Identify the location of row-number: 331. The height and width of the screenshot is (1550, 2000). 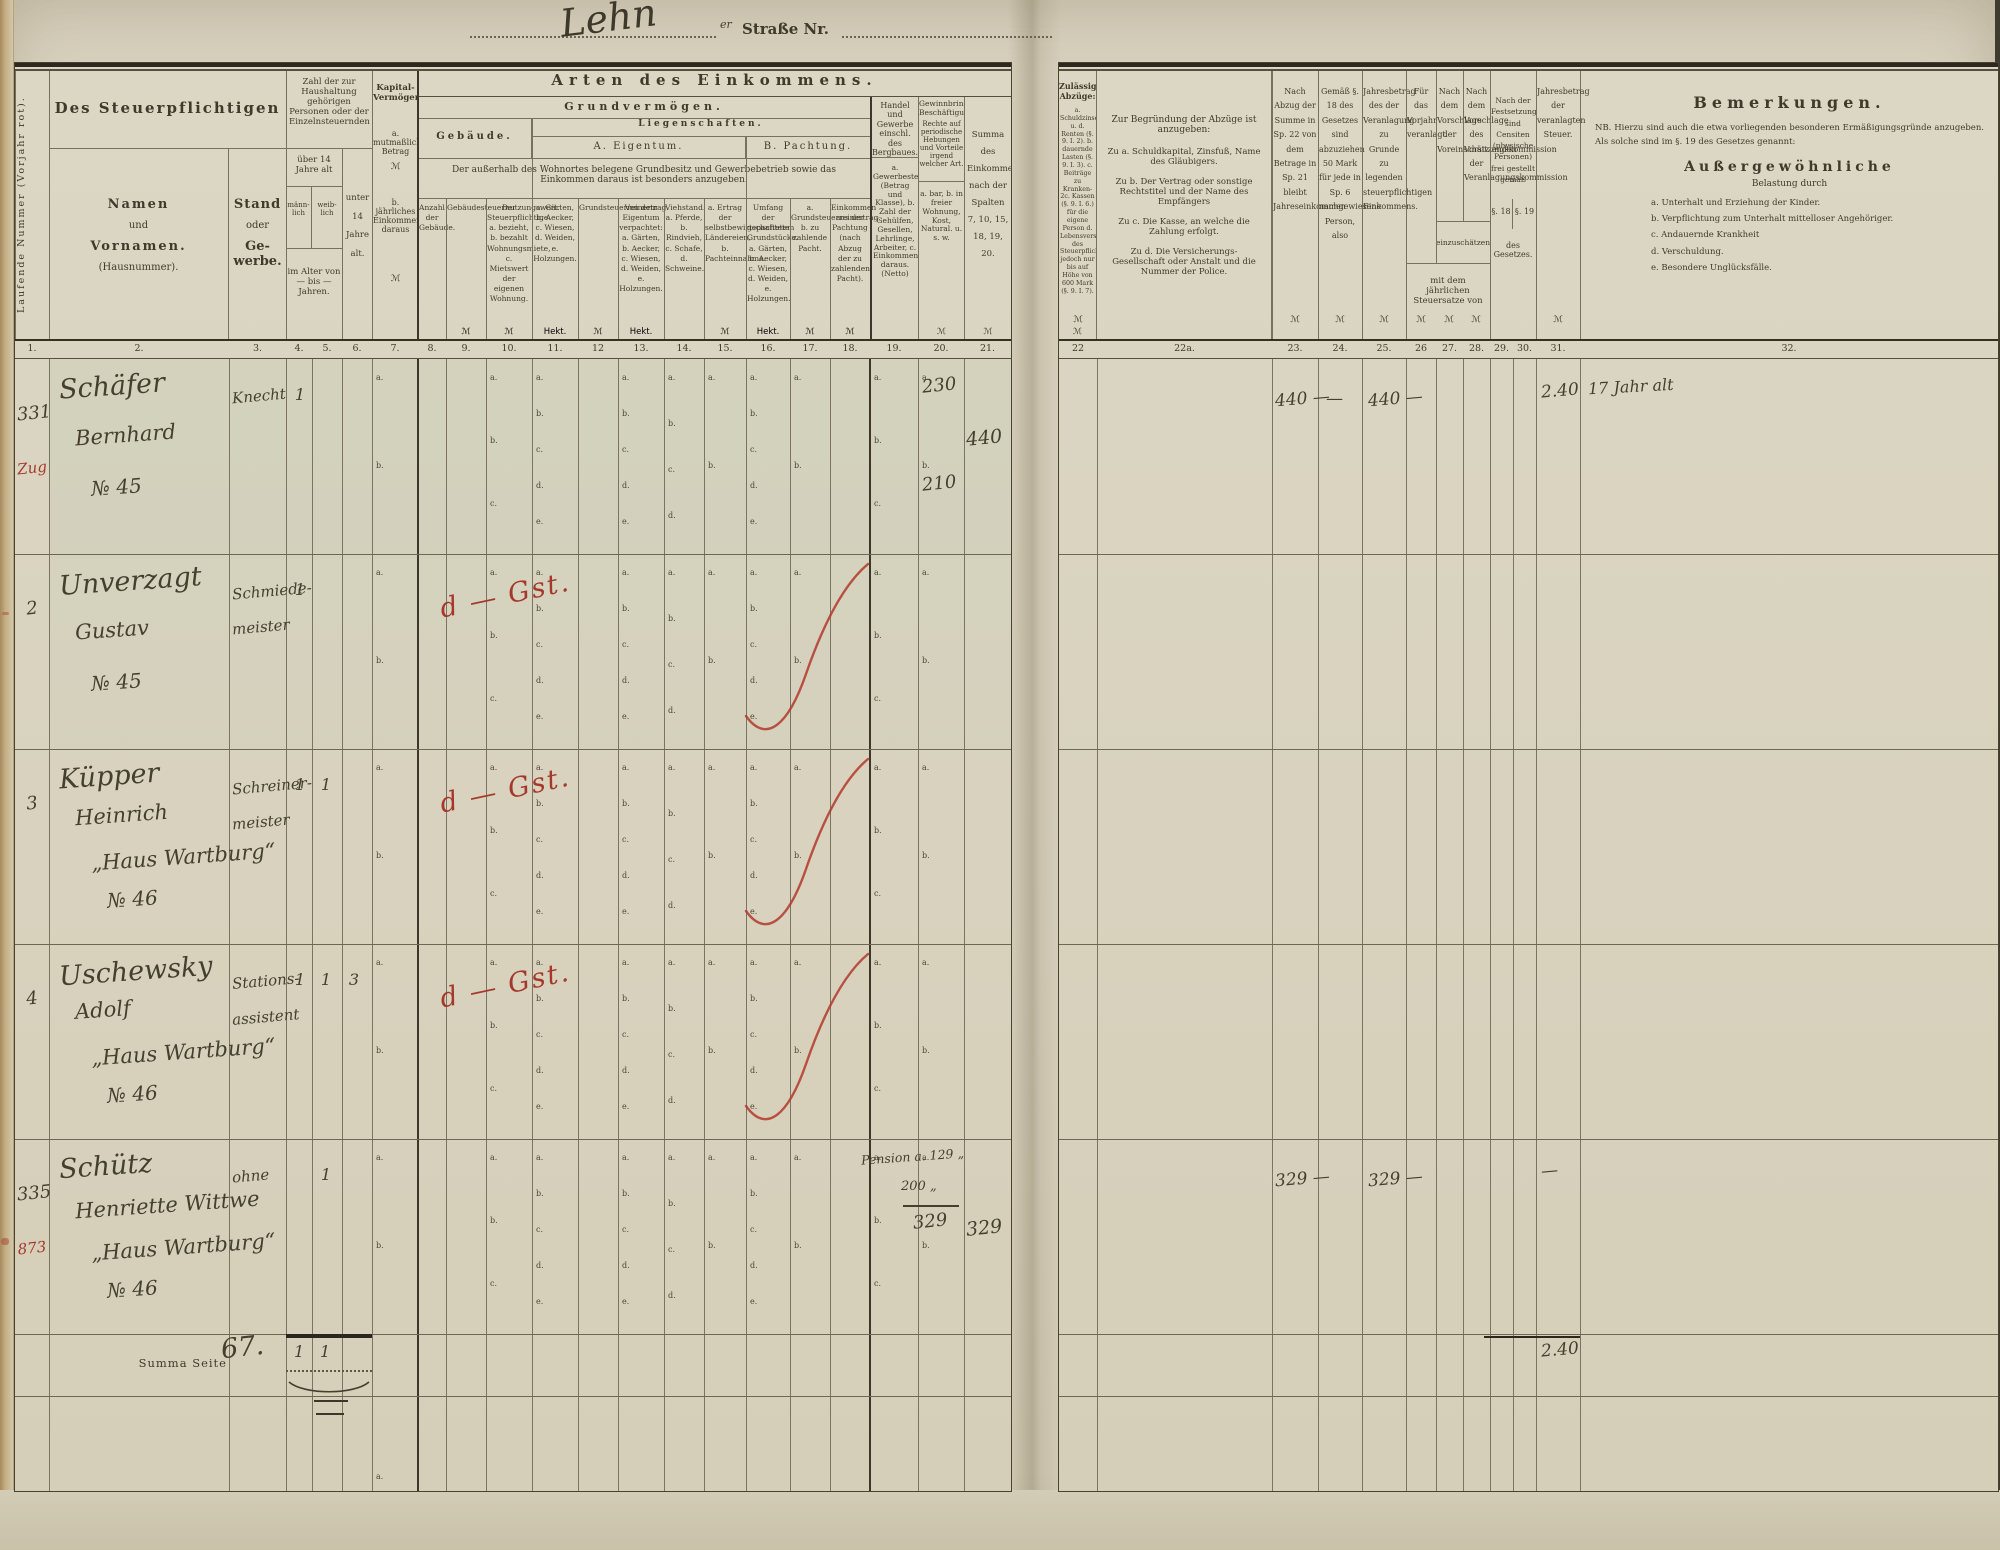
(34, 413).